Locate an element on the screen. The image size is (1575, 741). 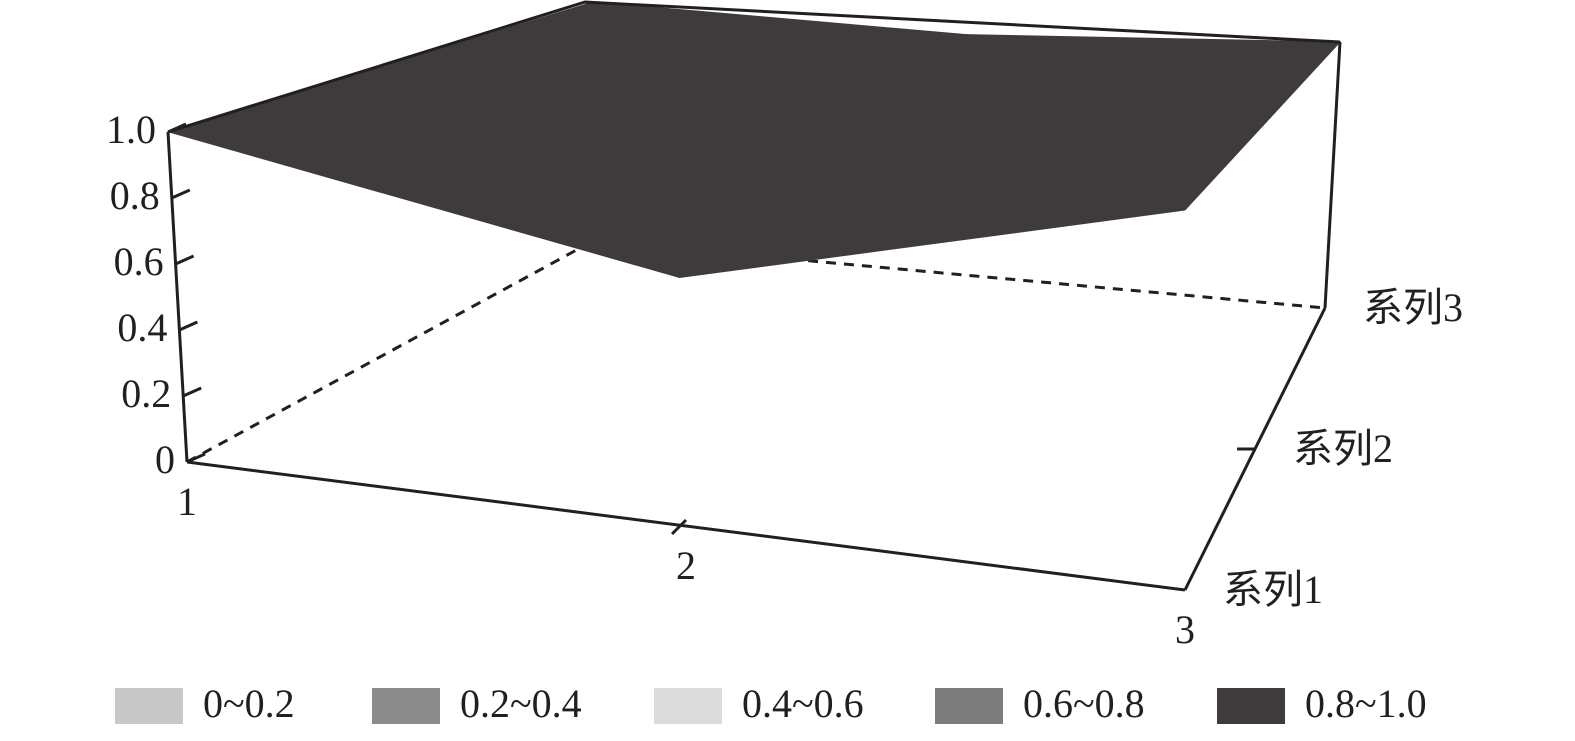
x-tick-label: 3 is located at coordinates (1185, 629).